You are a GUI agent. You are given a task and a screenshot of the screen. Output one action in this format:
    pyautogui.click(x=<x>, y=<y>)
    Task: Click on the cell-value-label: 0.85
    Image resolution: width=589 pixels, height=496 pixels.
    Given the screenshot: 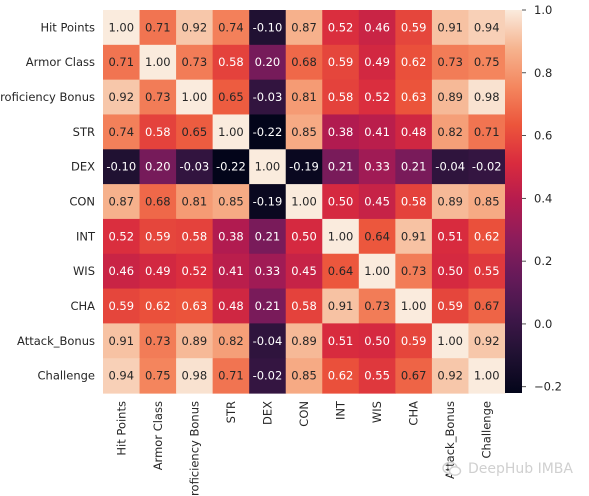 What is the action you would take?
    pyautogui.click(x=231, y=202)
    